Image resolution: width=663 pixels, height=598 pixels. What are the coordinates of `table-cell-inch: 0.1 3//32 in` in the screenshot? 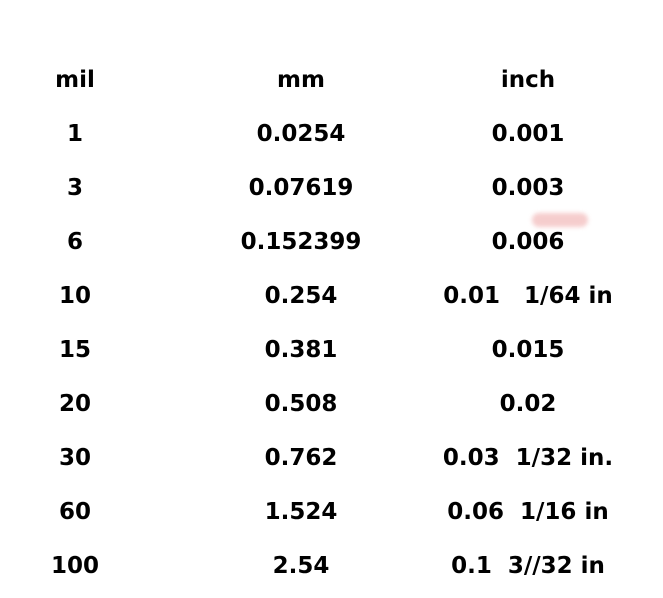 It's located at (528, 566).